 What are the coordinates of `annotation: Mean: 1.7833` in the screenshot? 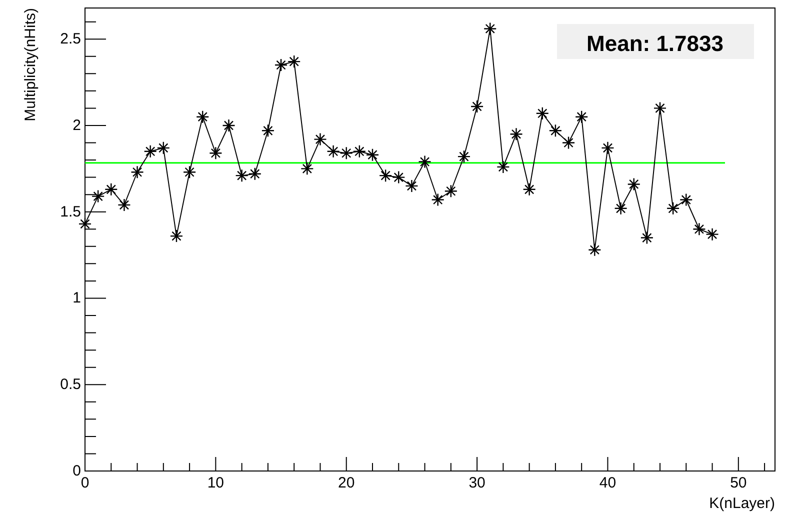 It's located at (655, 43).